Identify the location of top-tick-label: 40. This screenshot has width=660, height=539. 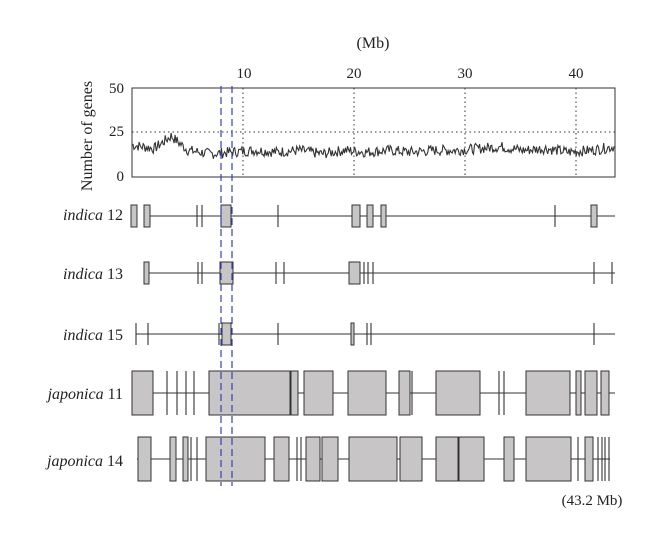
(576, 74).